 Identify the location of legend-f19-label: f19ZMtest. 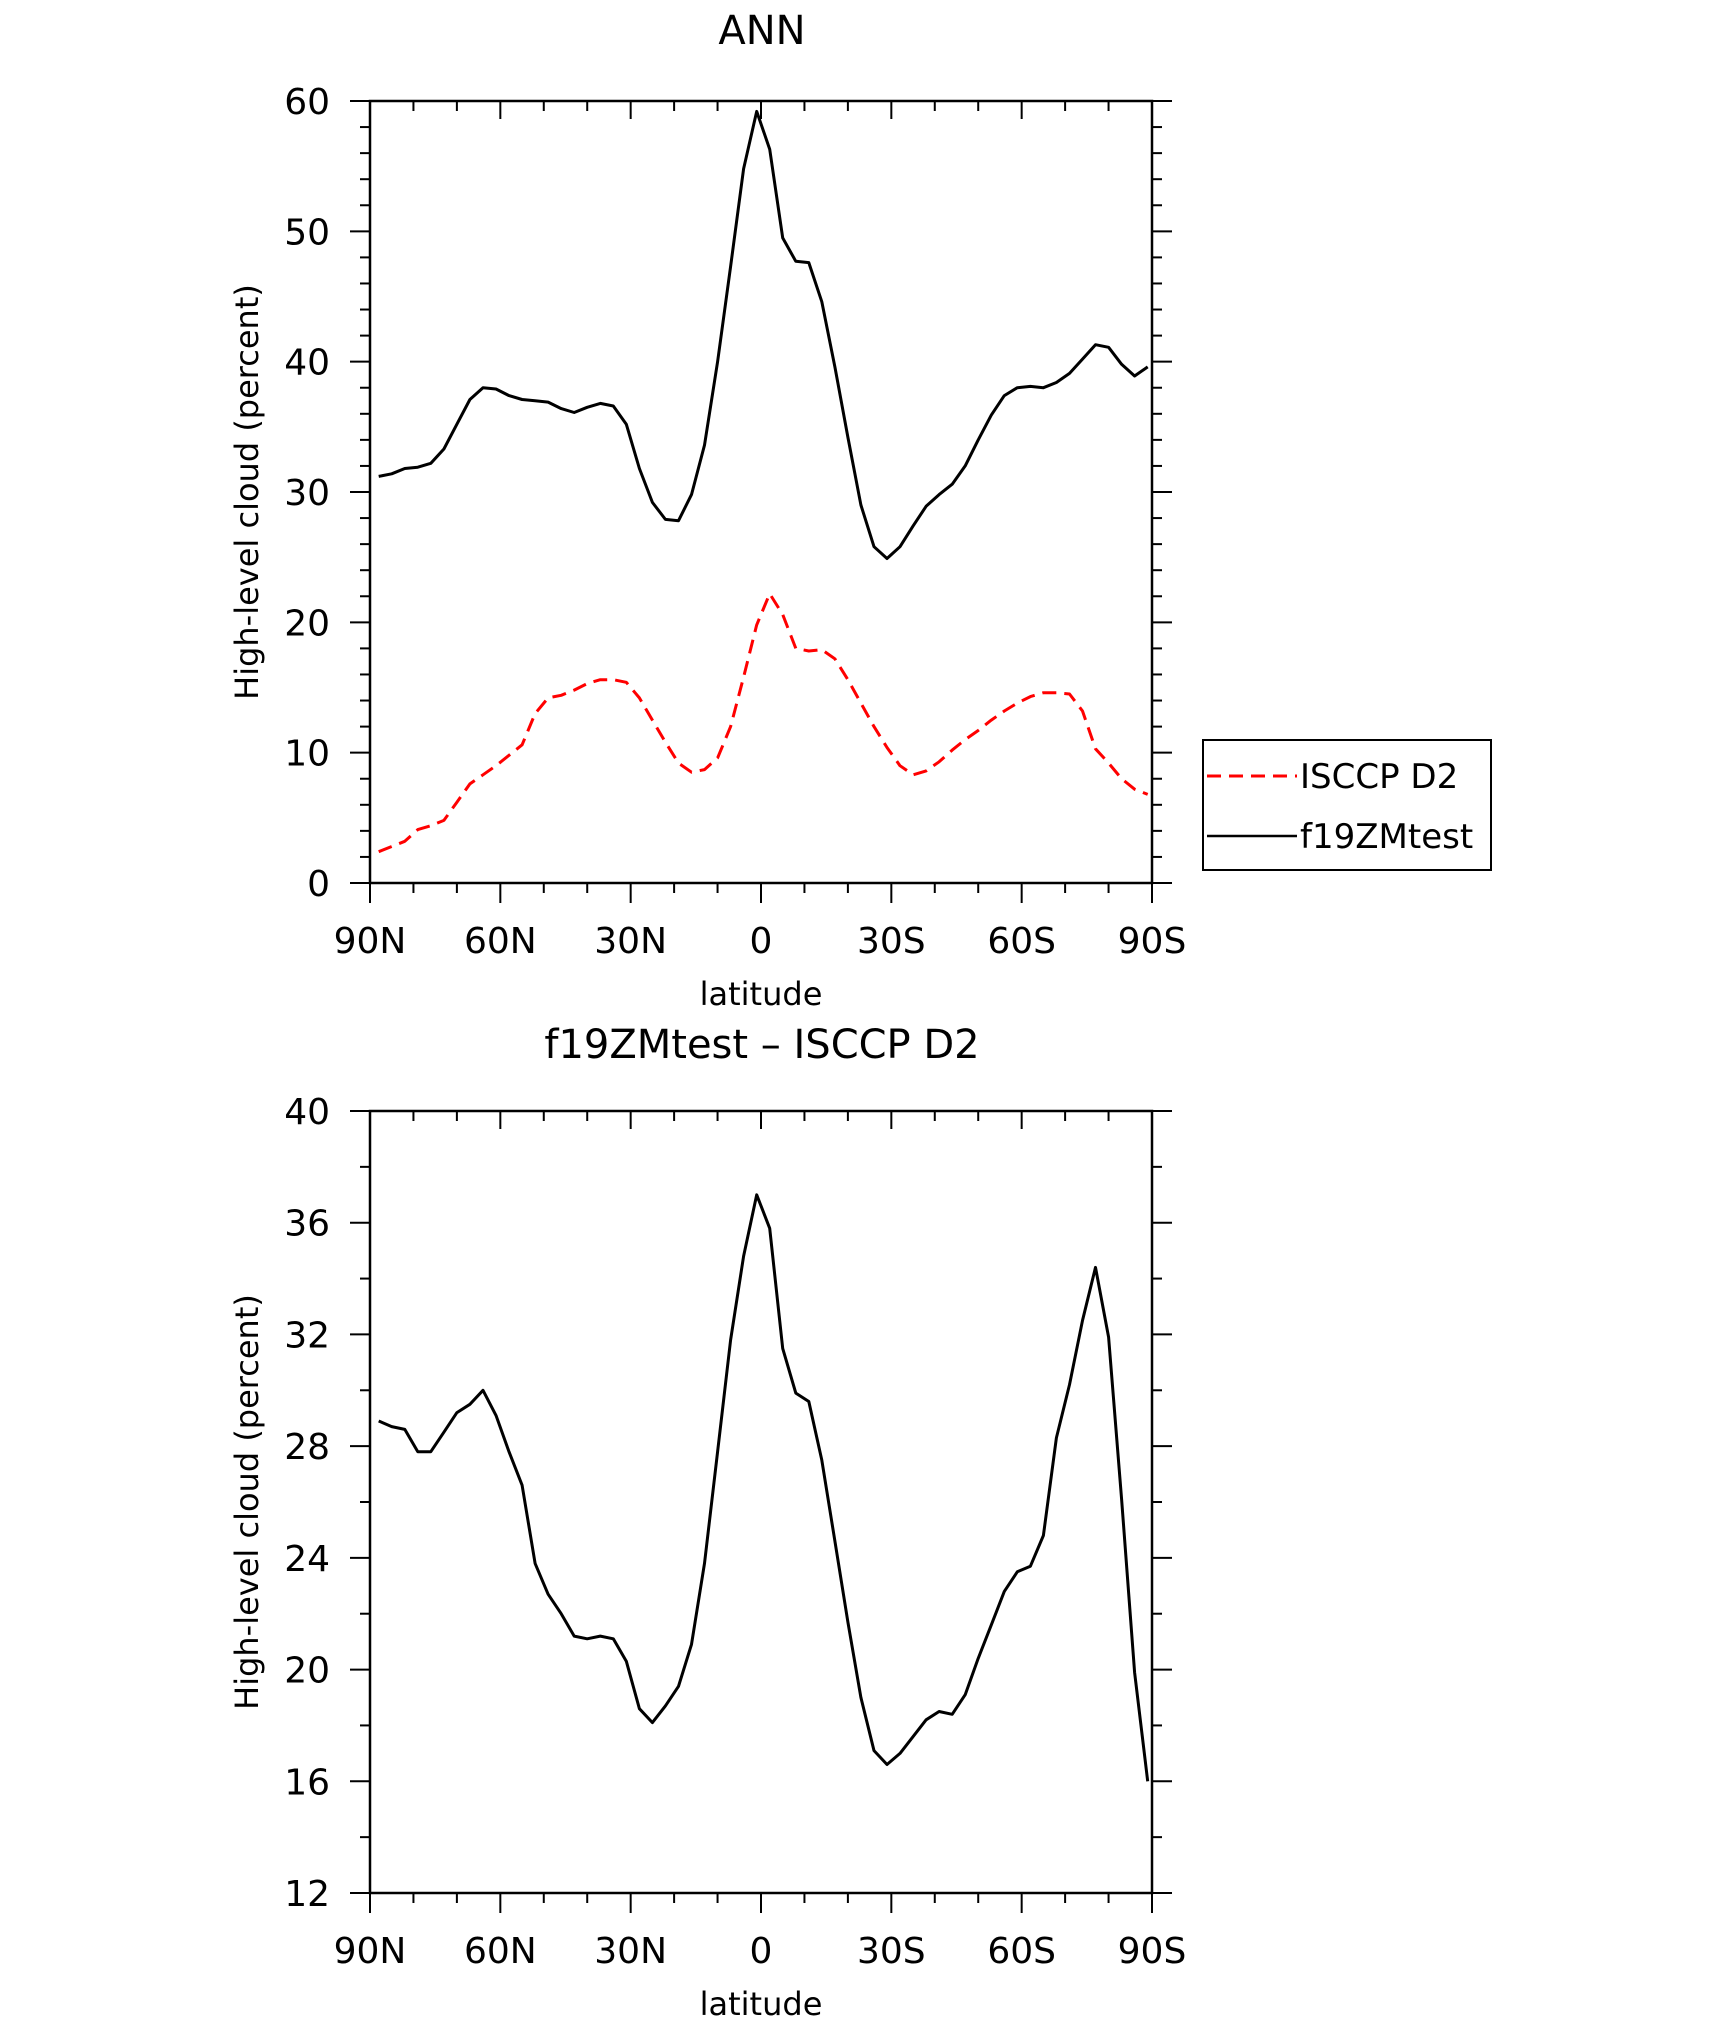
(1386, 837).